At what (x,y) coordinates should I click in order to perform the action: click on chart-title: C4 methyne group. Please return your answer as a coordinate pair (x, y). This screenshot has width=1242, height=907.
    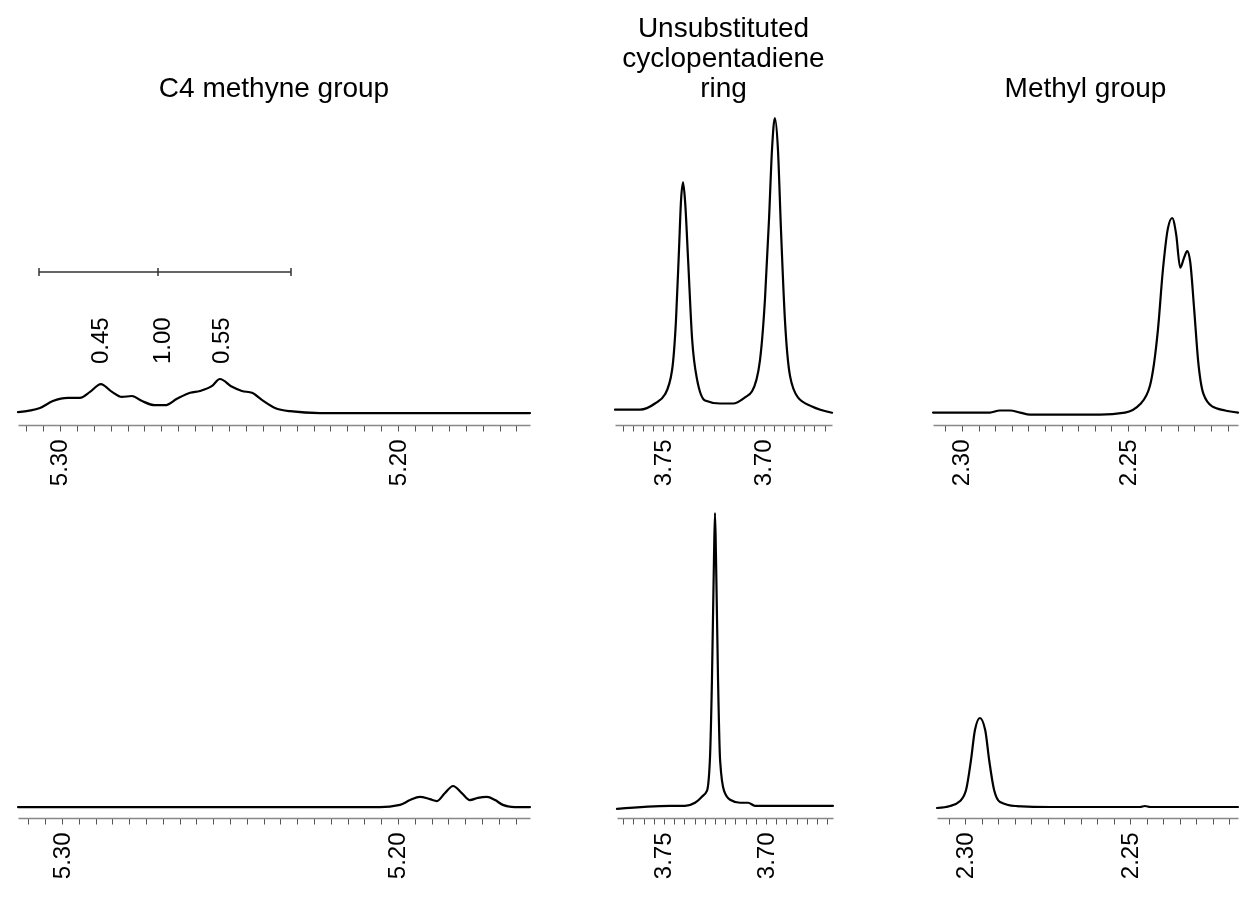
    Looking at the image, I should click on (274, 87).